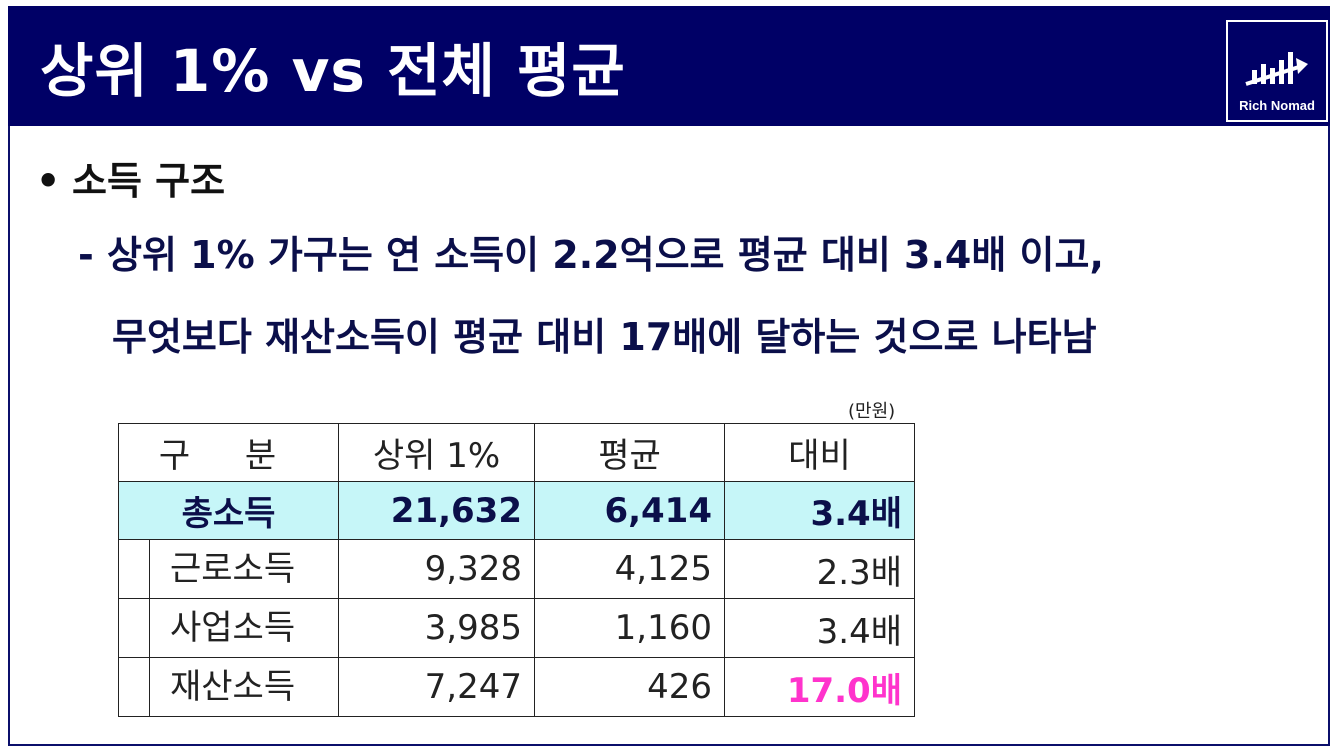 This screenshot has height=754, width=1340. I want to click on chart-logo-icon, so click(1276, 69).